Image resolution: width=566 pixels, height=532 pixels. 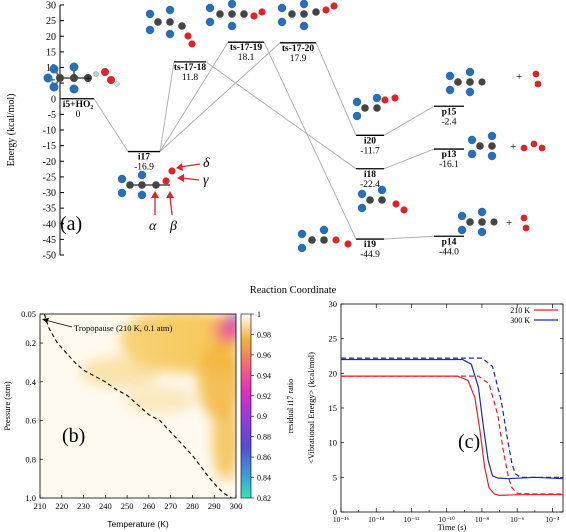 What do you see at coordinates (552, 519) in the screenshot?
I see `x-tick-label: 10⁻⁴` at bounding box center [552, 519].